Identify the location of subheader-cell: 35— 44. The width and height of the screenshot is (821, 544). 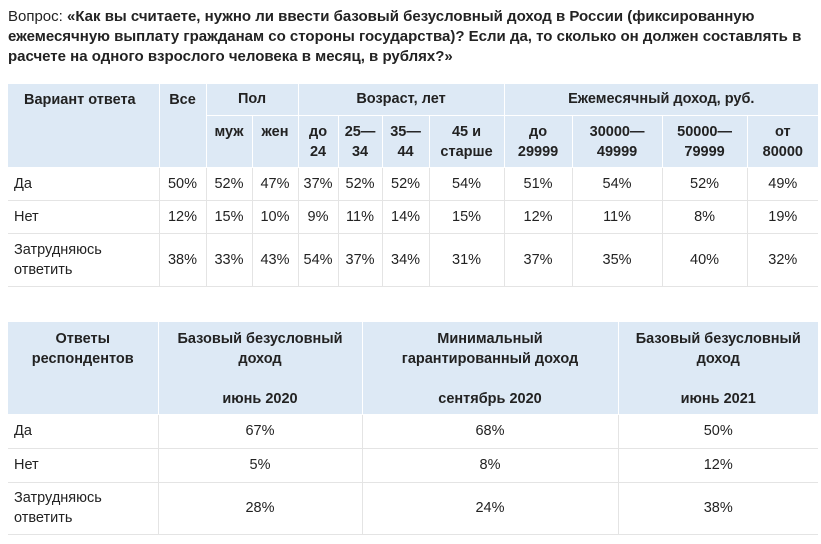
(406, 141).